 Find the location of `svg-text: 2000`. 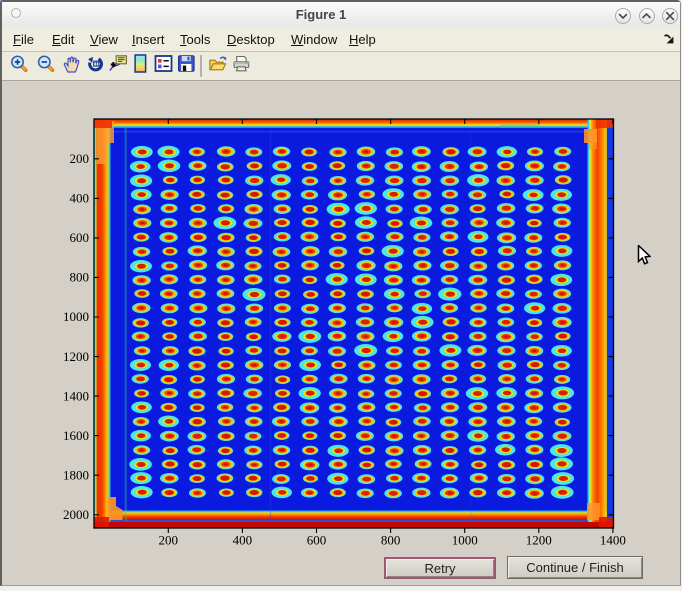

svg-text: 2000 is located at coordinates (76, 514).